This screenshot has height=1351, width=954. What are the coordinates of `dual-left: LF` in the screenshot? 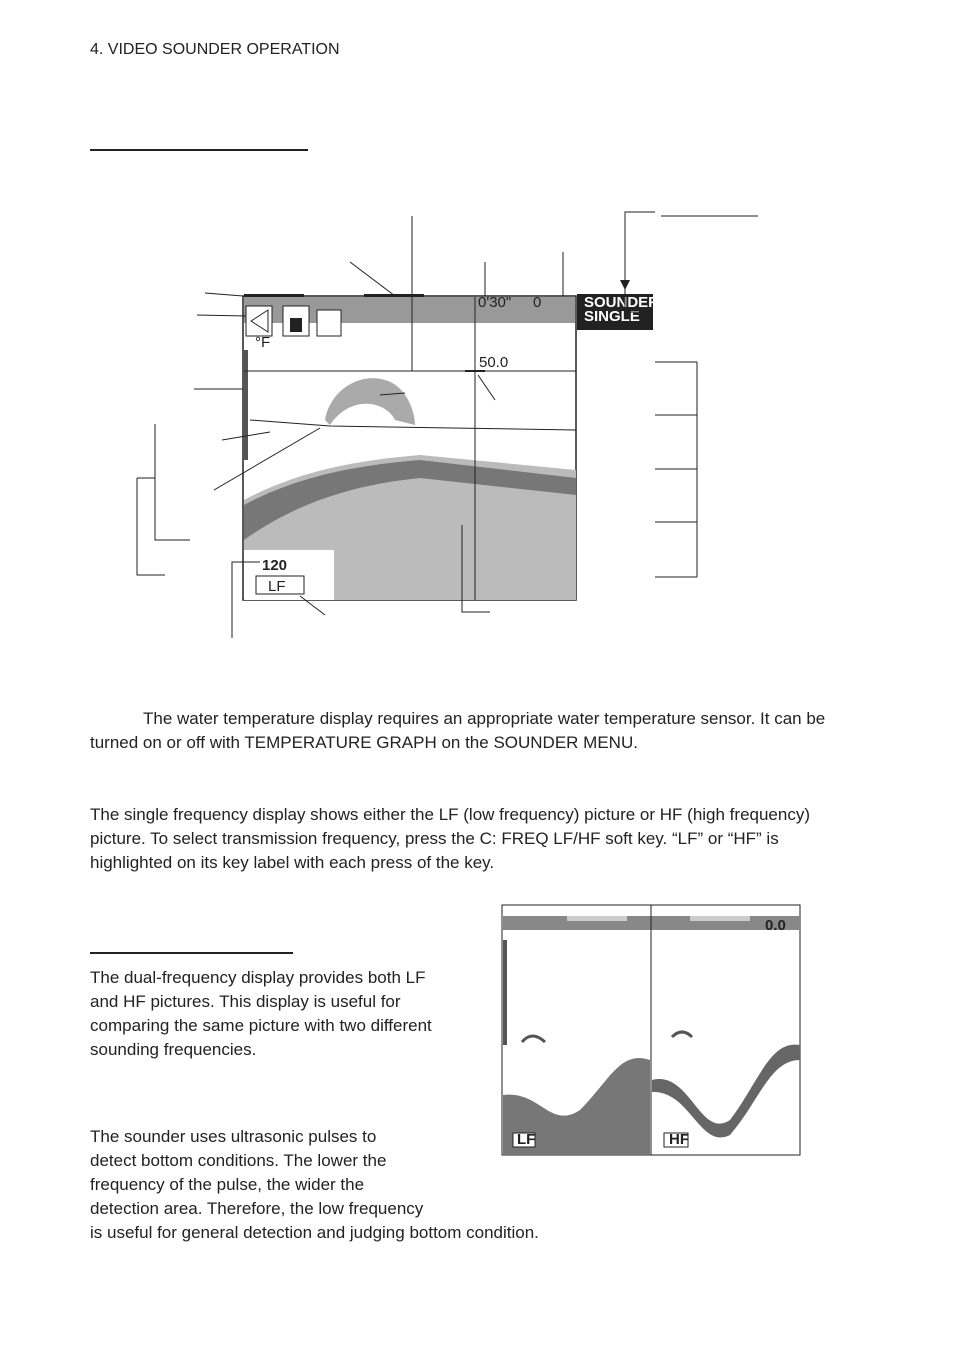 It's located at (526, 1139).